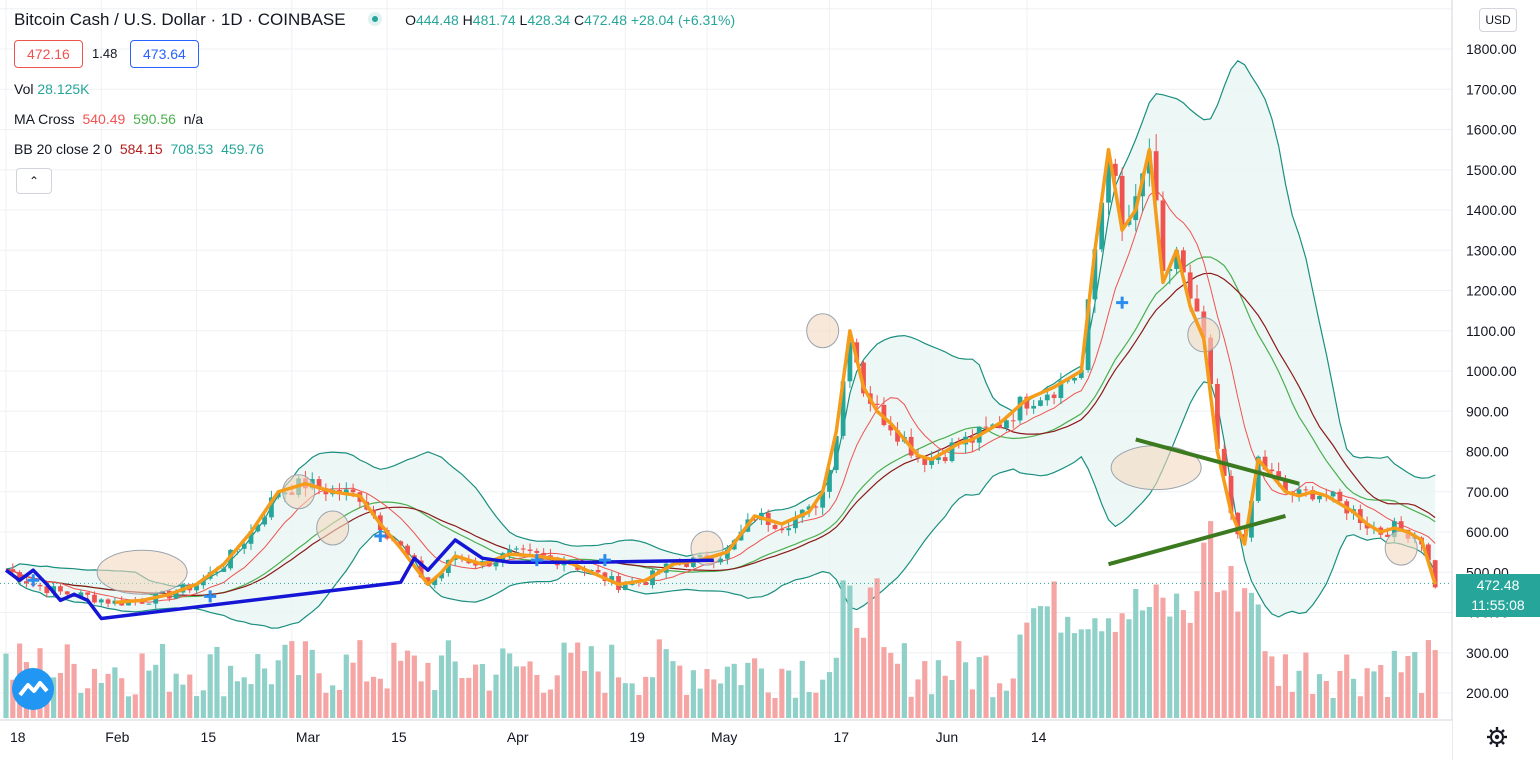  What do you see at coordinates (683, 20) in the screenshot?
I see `change-value: +28.04 (+6.31%)` at bounding box center [683, 20].